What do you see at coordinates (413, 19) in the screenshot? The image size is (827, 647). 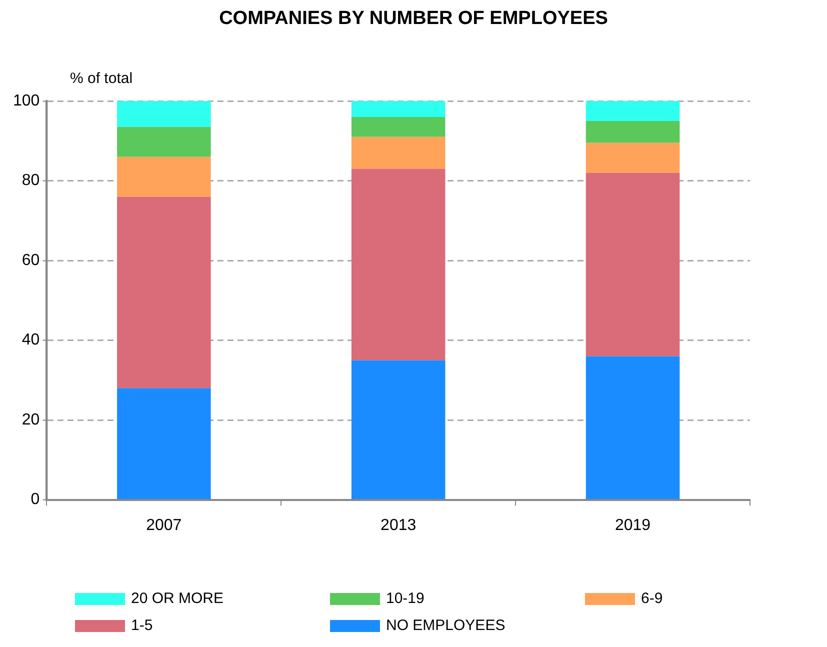 I see `chart-title: COMPANIES BY NUMBER OF EMPLOYEES` at bounding box center [413, 19].